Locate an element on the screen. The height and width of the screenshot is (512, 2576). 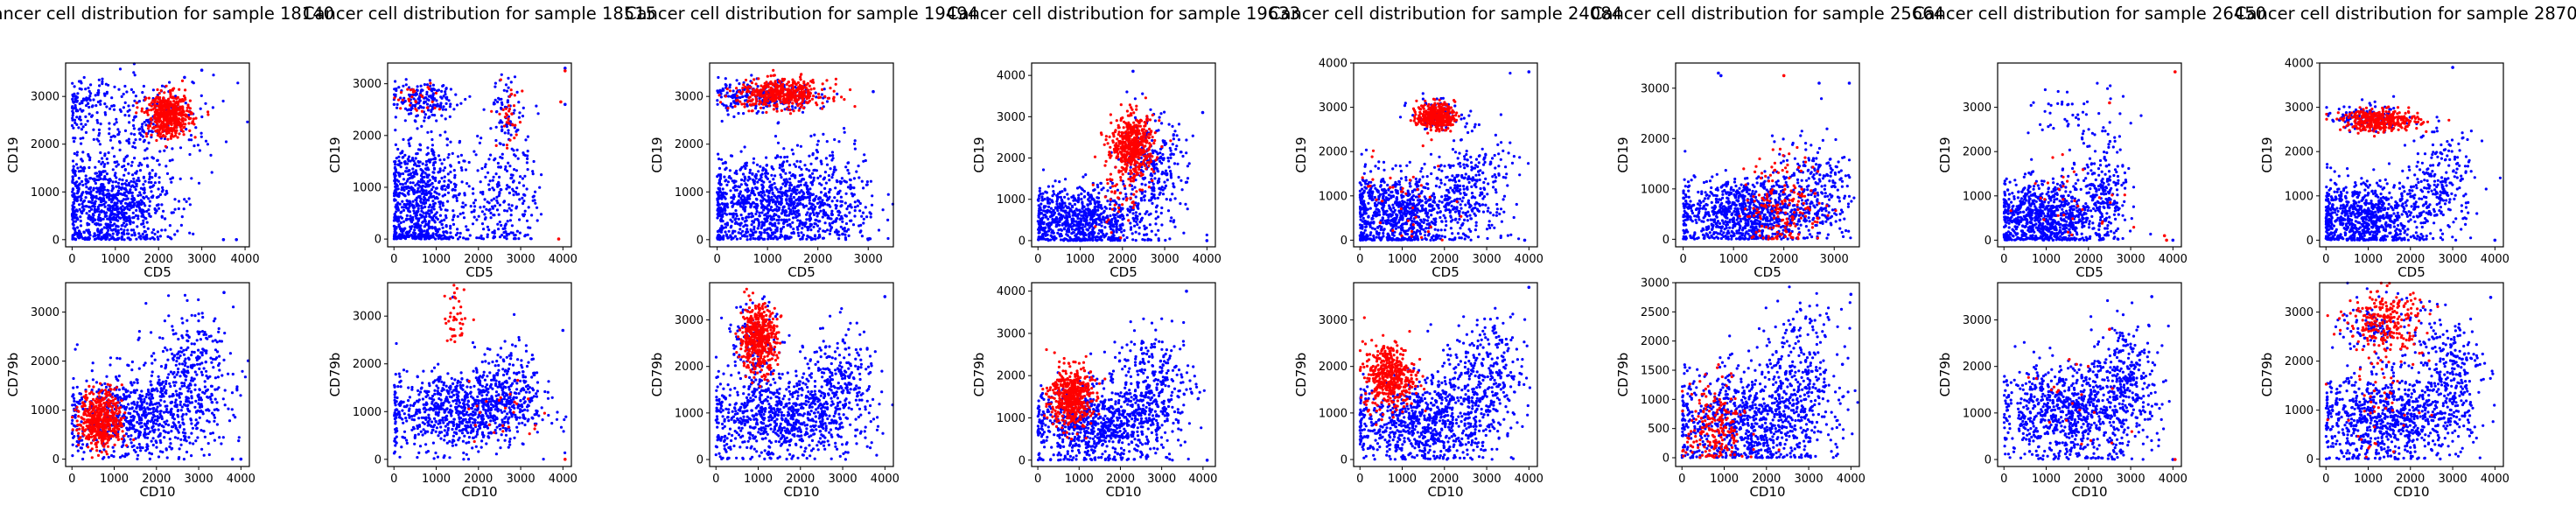
x-tick-label: 1000 is located at coordinates (115, 259).